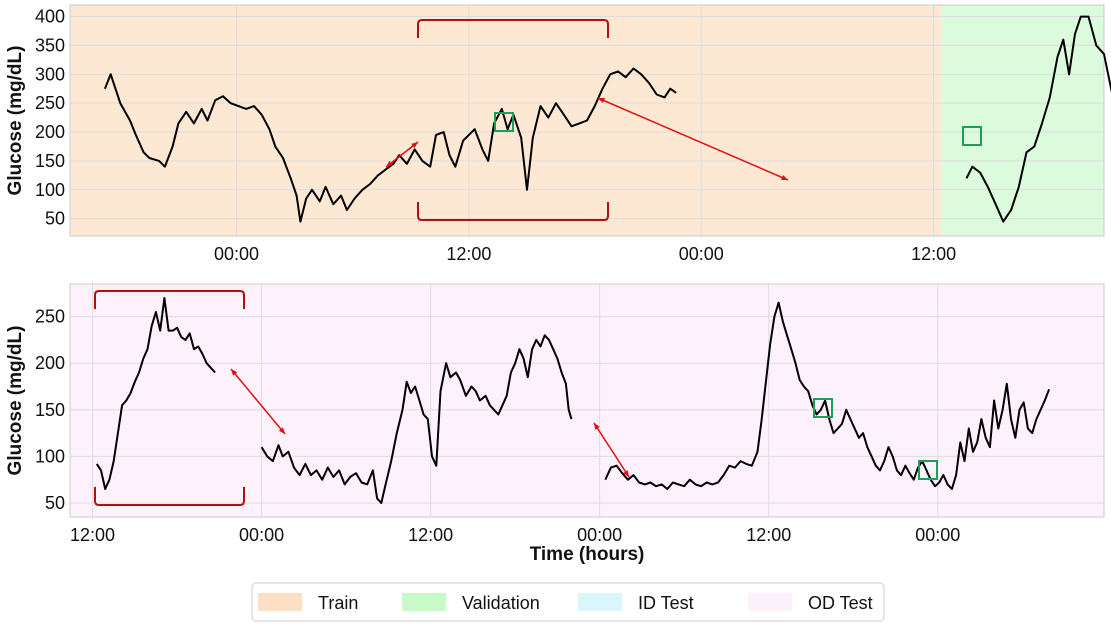 The width and height of the screenshot is (1111, 625). I want to click on legend-swatch-train, so click(280, 602).